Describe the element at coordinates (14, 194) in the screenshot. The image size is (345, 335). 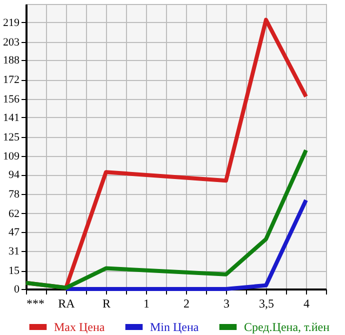
I see `y-tick-label: 78` at that location.